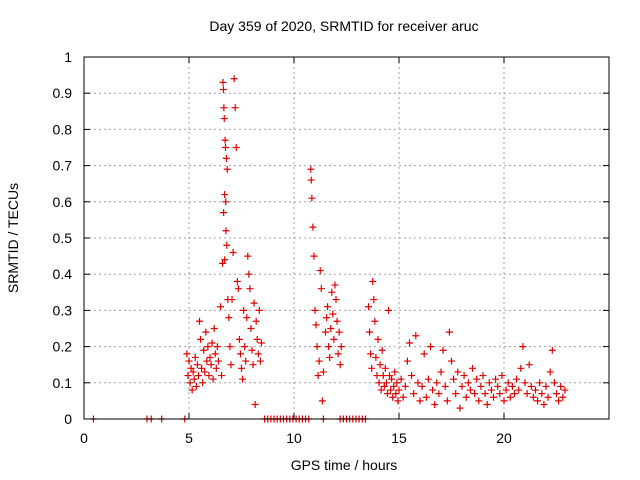 This screenshot has height=480, width=640. What do you see at coordinates (63, 129) in the screenshot?
I see `y-tick-label: 0.8` at bounding box center [63, 129].